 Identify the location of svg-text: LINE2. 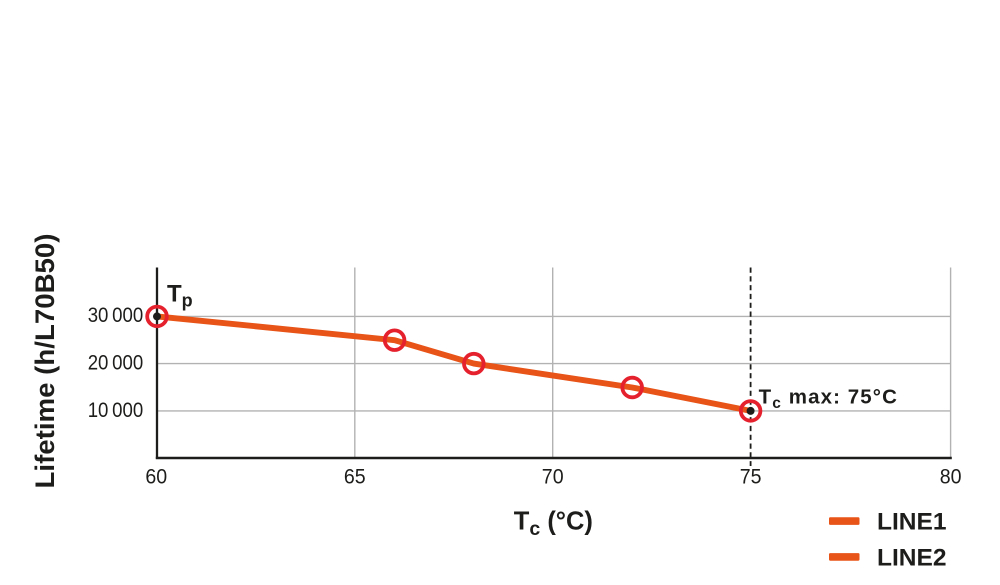
(912, 557).